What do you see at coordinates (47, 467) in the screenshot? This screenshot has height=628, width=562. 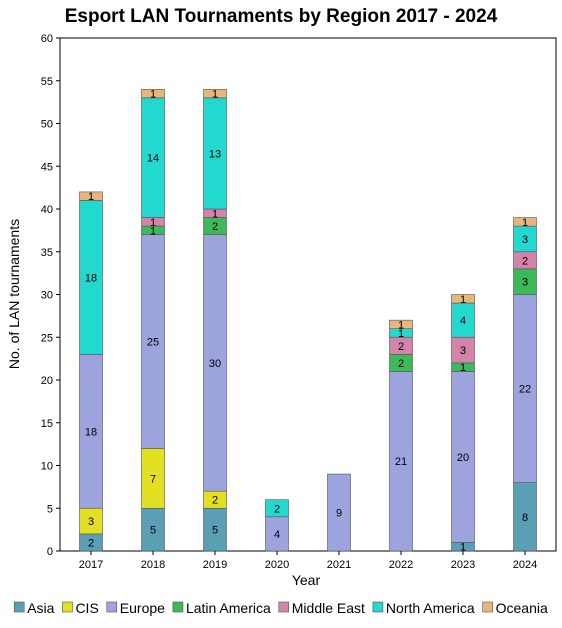 I see `y-tick-label: 10` at bounding box center [47, 467].